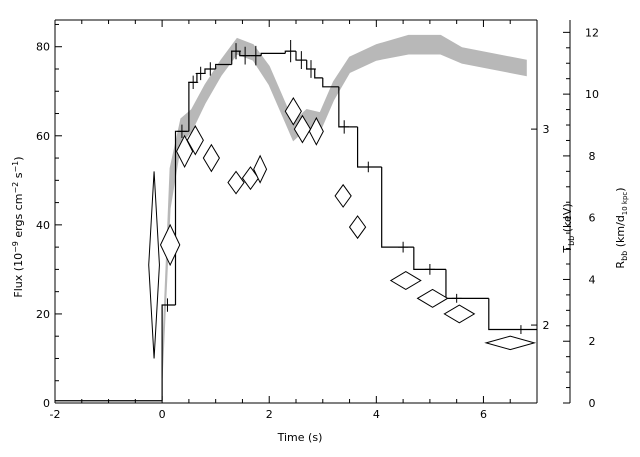  What do you see at coordinates (592, 341) in the screenshot?
I see `radius-tick-label: 2` at bounding box center [592, 341].